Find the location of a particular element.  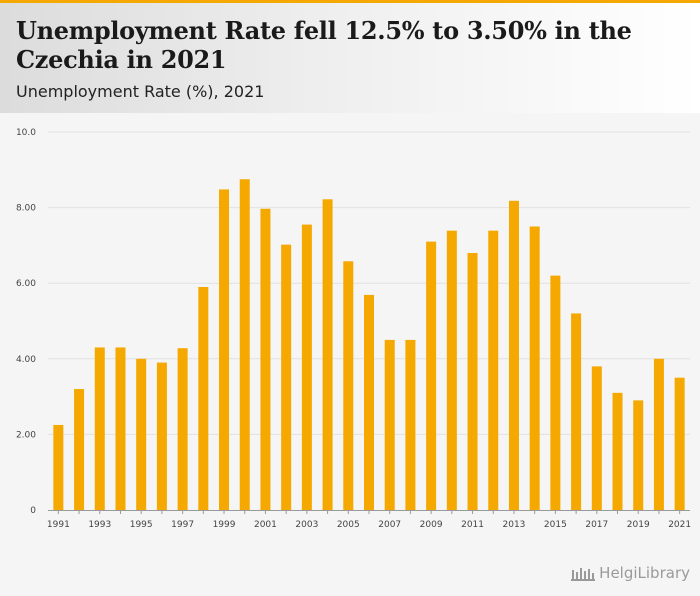

x-tick-label: 2021 is located at coordinates (679, 525).